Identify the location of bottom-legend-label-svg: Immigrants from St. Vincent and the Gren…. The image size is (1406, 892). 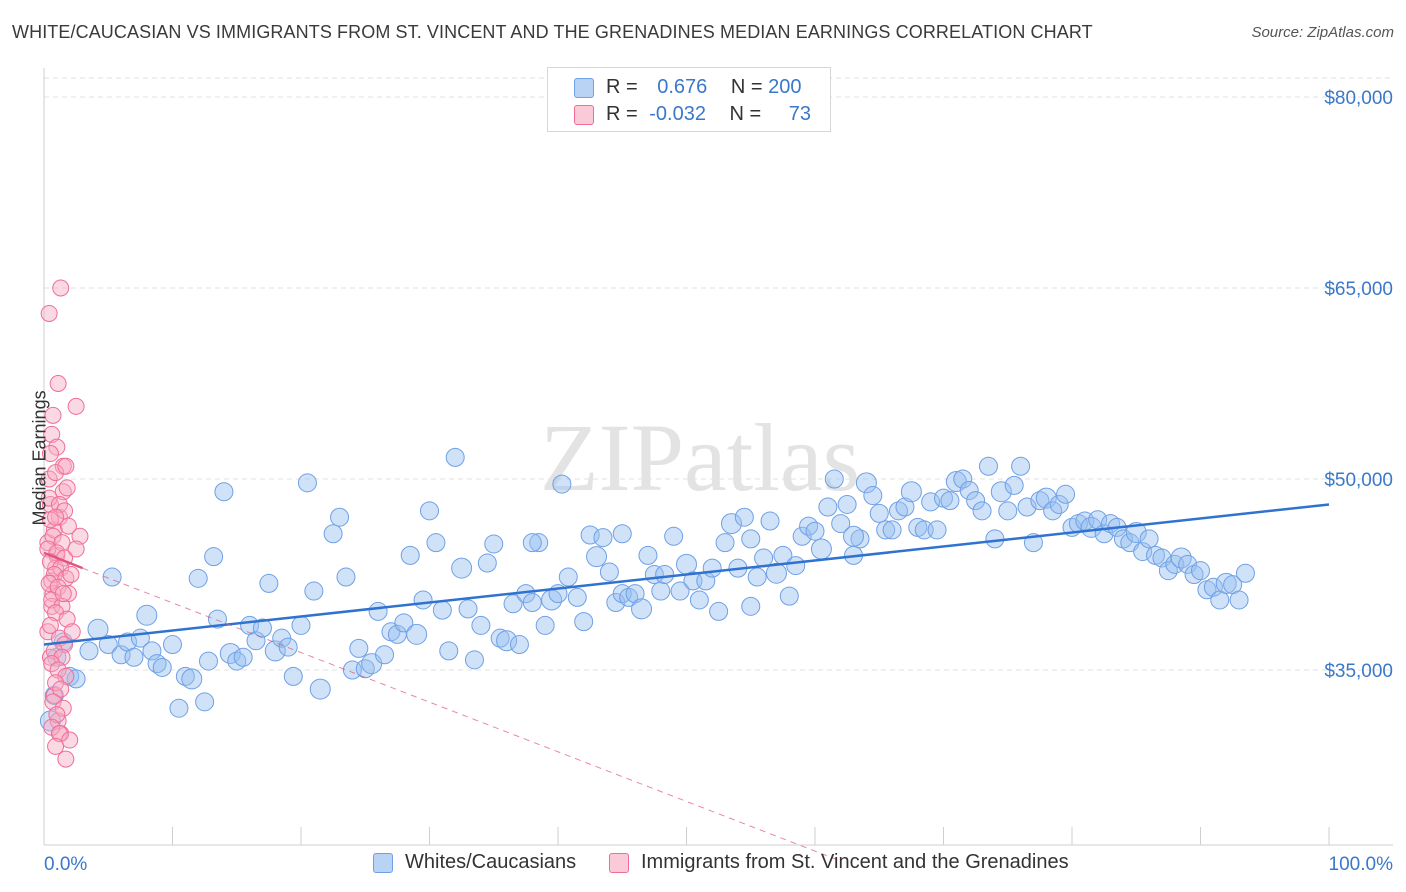
(855, 862).